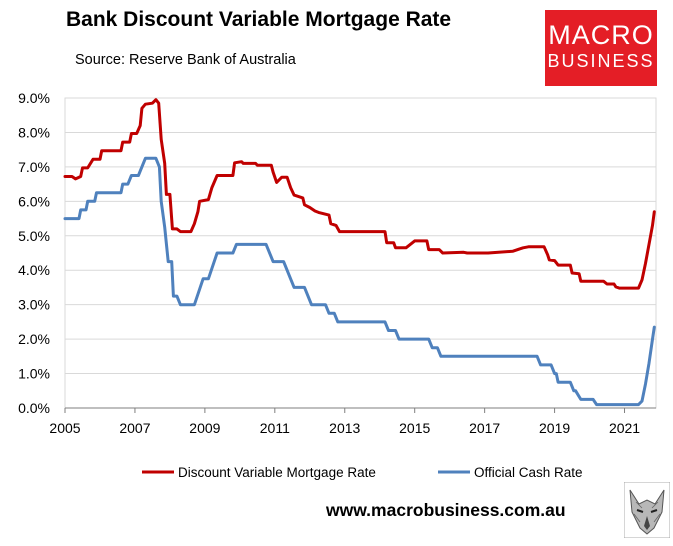 The image size is (673, 546). I want to click on x-tick-label: 2013, so click(344, 428).